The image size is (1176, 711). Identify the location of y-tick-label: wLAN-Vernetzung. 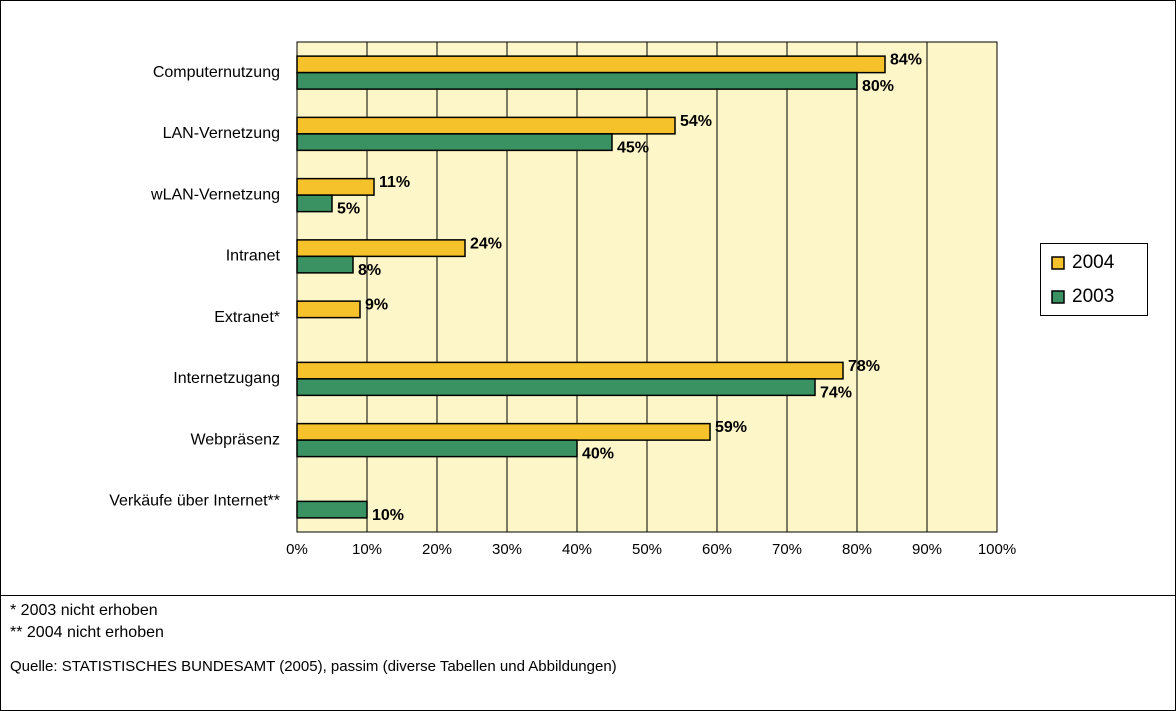
(215, 194).